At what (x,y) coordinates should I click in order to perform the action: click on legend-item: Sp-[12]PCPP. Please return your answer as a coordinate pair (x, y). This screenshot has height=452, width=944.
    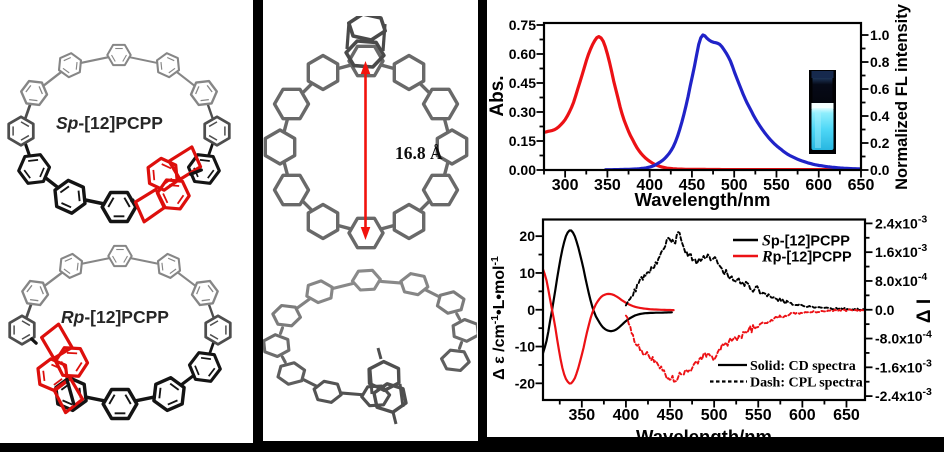
    Looking at the image, I should click on (791, 241).